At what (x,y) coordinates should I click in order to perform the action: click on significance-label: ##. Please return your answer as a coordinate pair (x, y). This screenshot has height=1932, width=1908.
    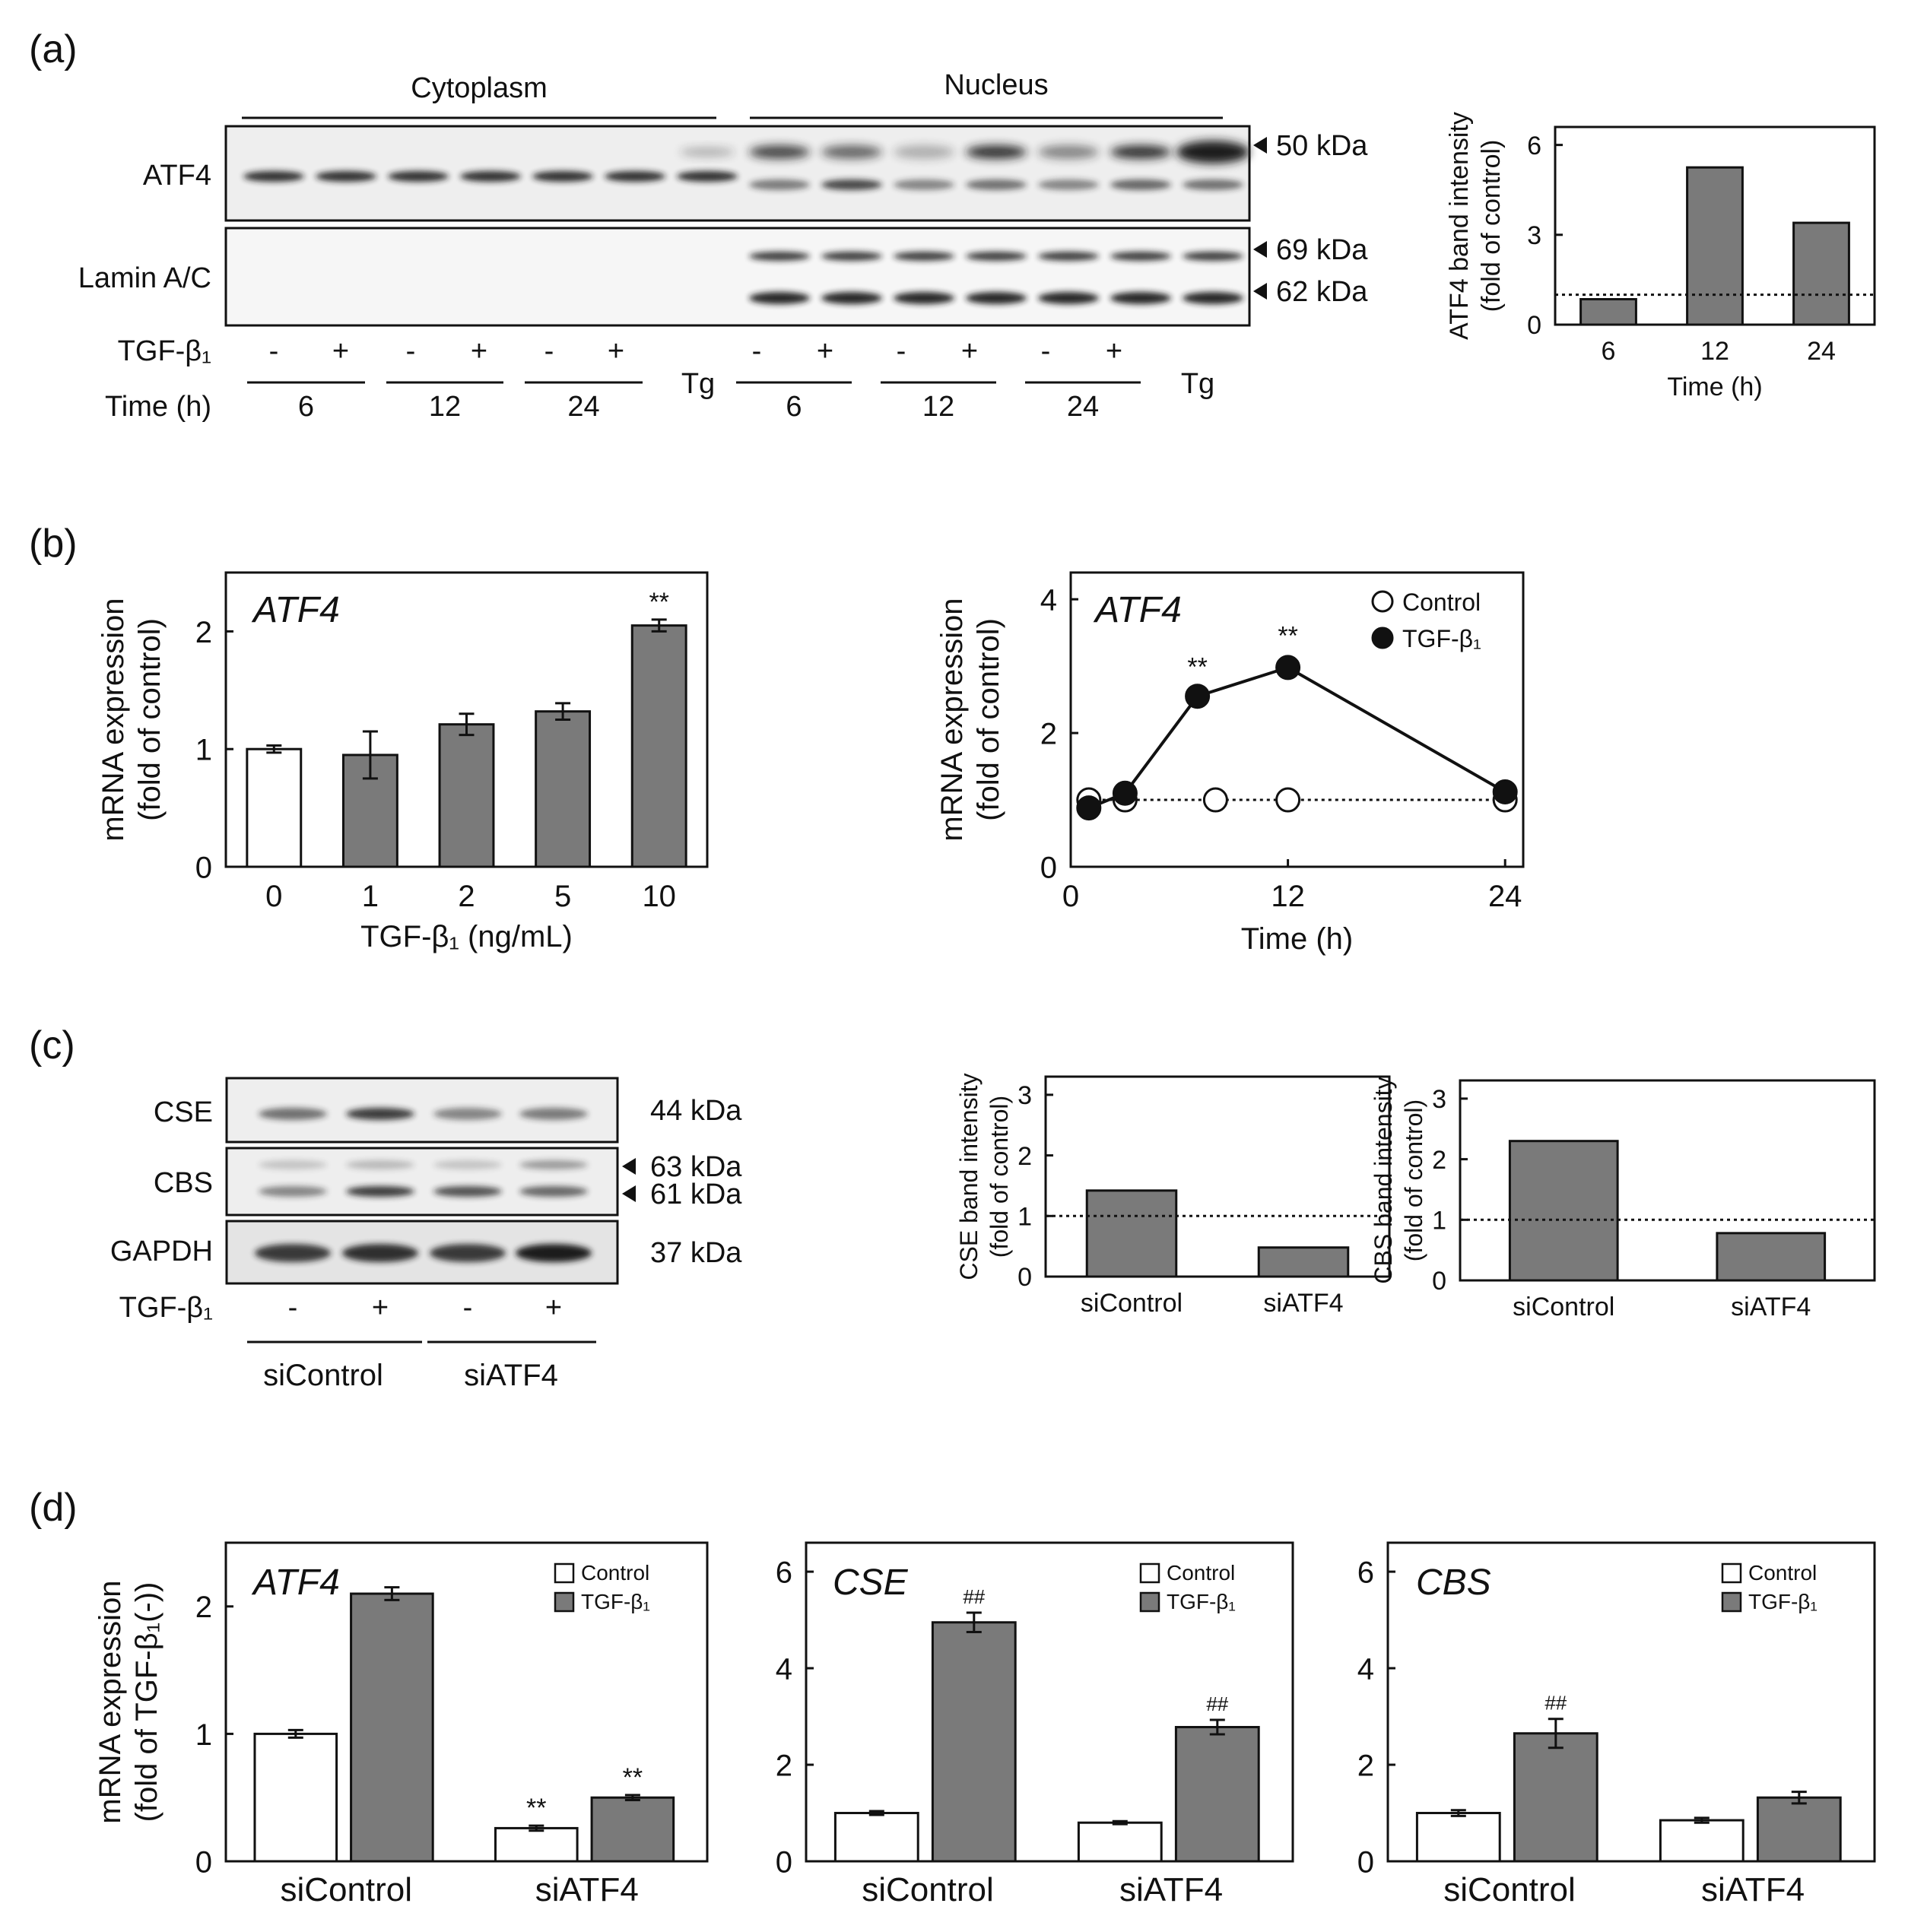
    Looking at the image, I should click on (974, 1597).